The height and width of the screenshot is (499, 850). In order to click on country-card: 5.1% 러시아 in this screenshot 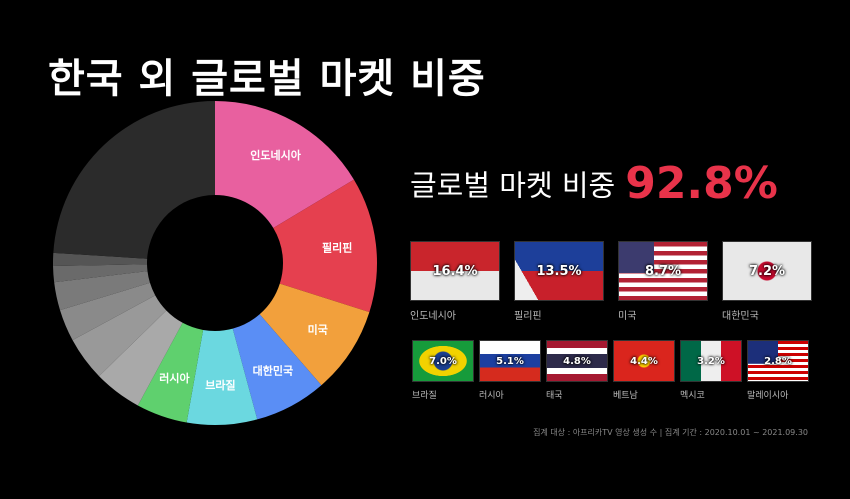, I will do `click(510, 370)`.